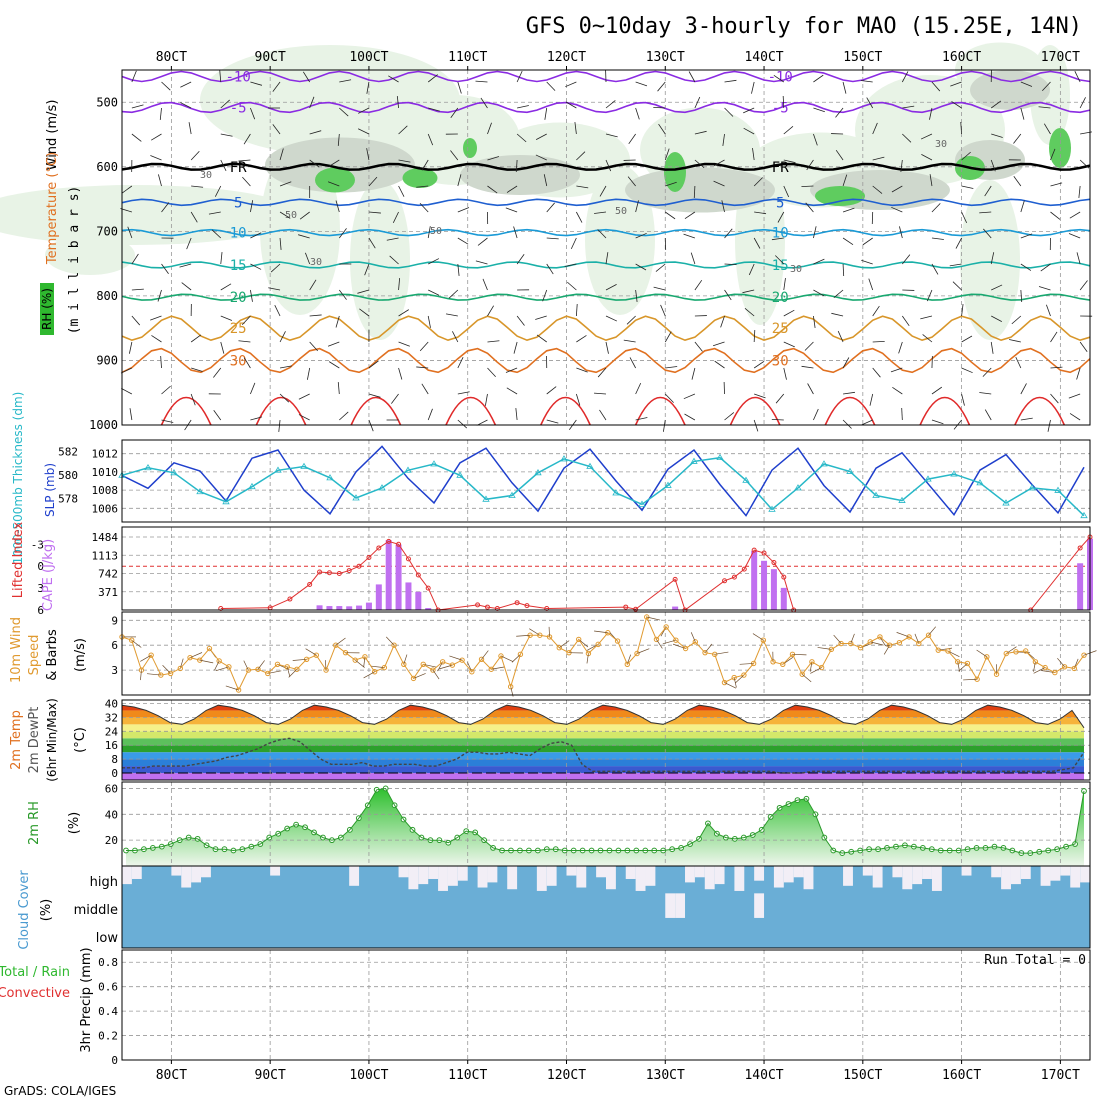 This screenshot has width=1100, height=1100. Describe the element at coordinates (50, 490) in the screenshot. I see `ylabel-slp: SLP (mb)` at that location.